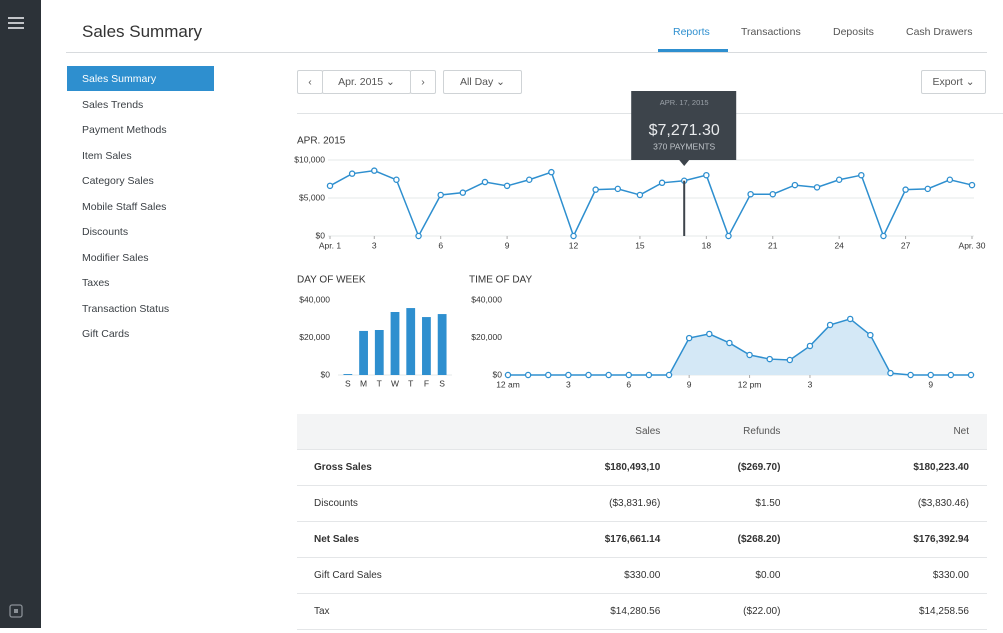 The image size is (1003, 633). I want to click on x-tick-label: 6, so click(440, 245).